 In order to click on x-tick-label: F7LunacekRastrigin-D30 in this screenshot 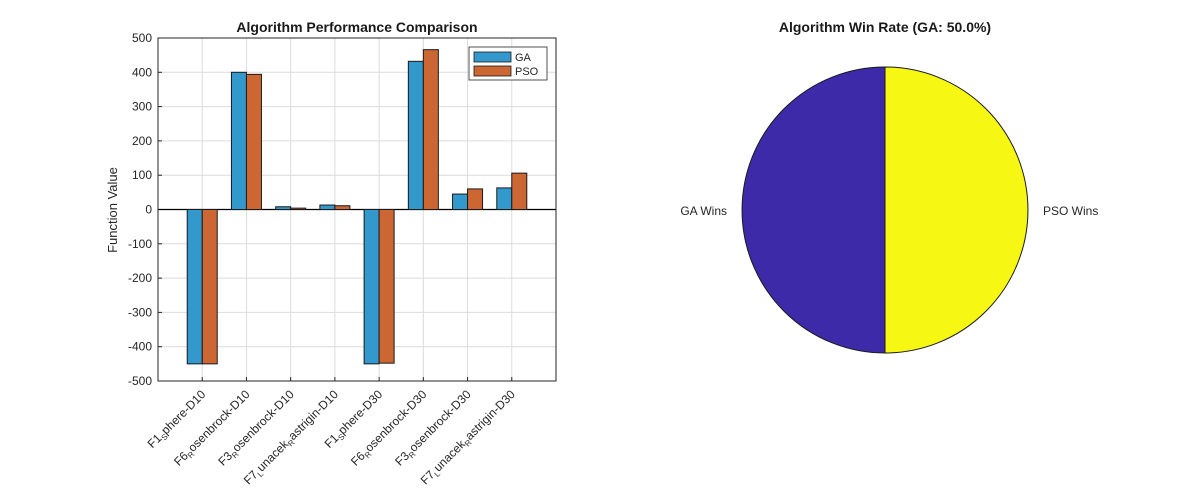, I will do `click(469, 438)`.